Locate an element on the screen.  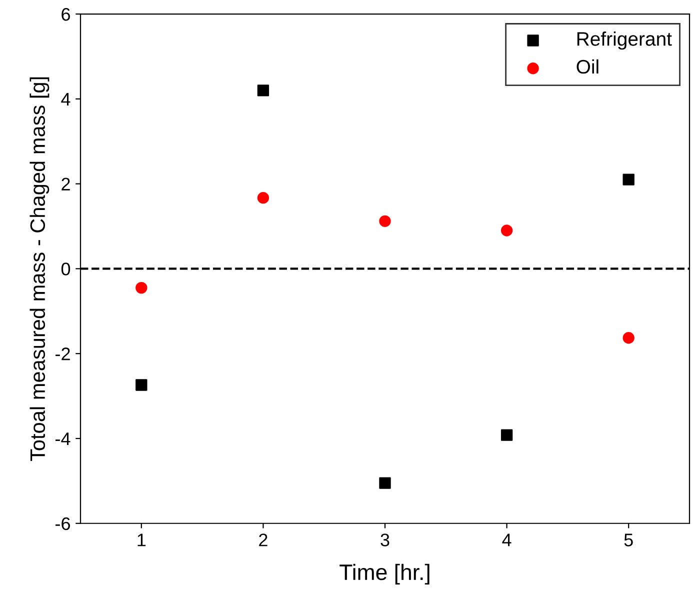
x-tick-label: 4 is located at coordinates (507, 540).